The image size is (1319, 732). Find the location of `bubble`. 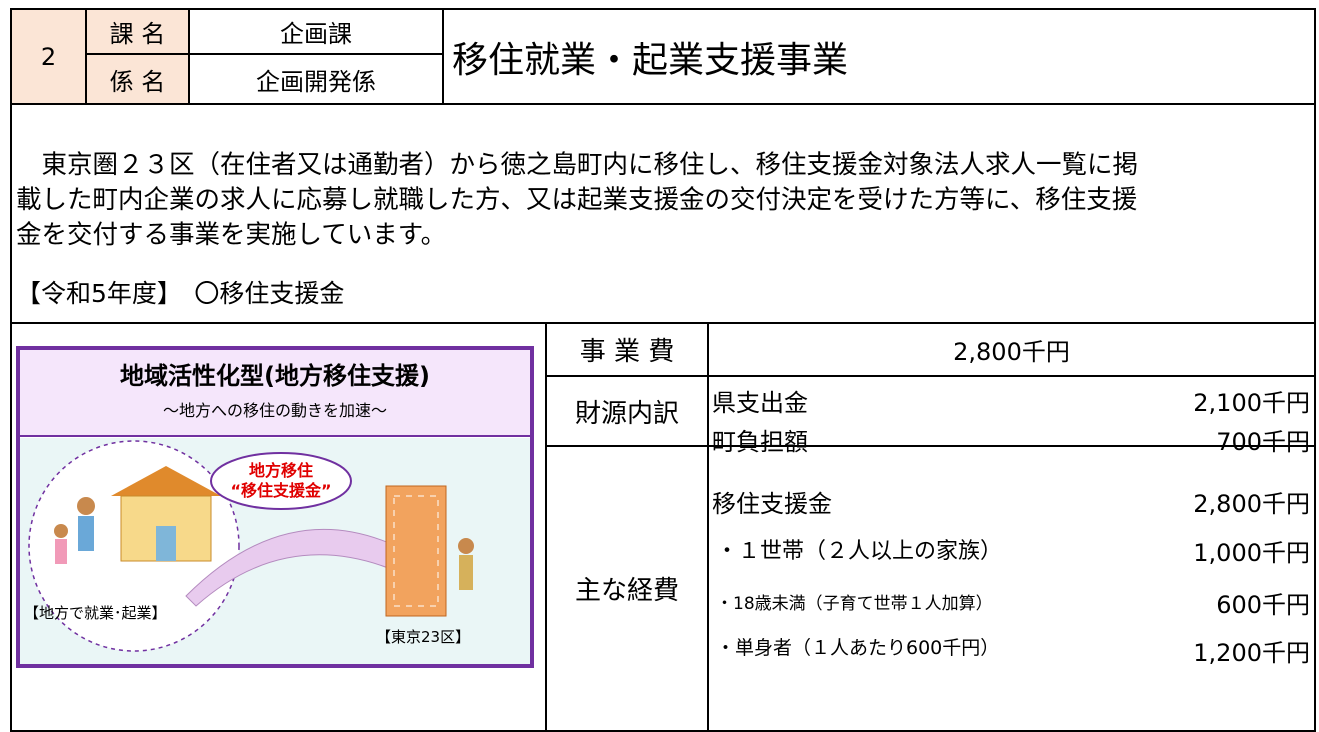

bubble is located at coordinates (281, 481).